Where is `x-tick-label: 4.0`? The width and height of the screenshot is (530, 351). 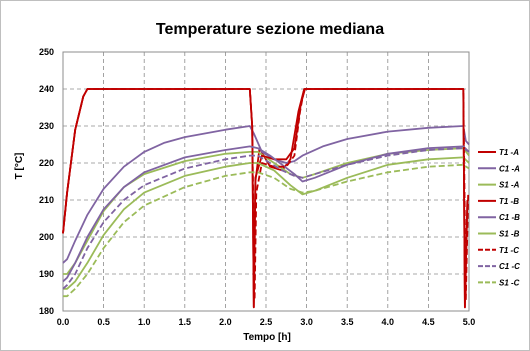
x-tick-label: 4.0 is located at coordinates (388, 322).